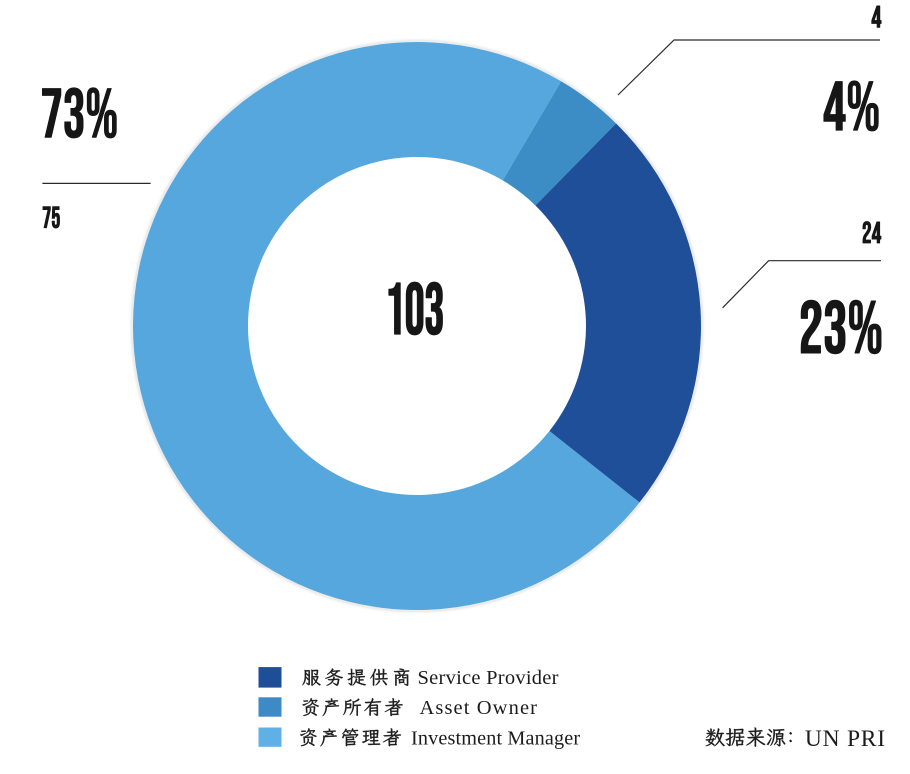  I want to click on svg-text: Asset Owner, so click(479, 708).